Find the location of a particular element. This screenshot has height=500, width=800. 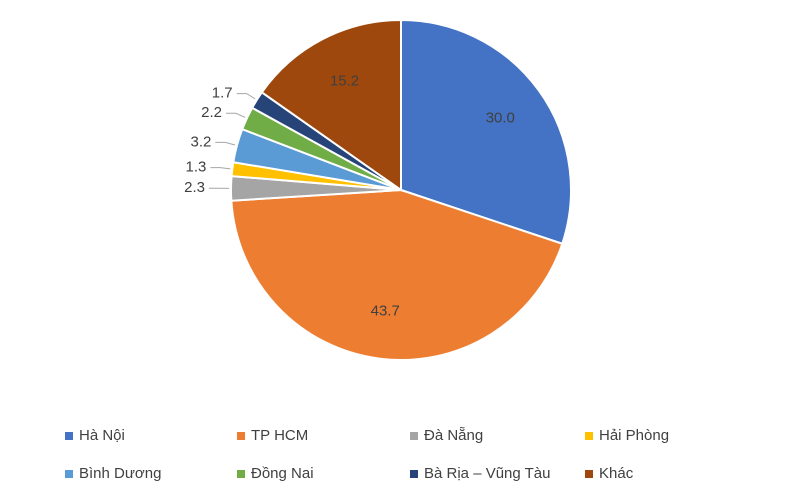

data-label: 1.7 is located at coordinates (222, 93).